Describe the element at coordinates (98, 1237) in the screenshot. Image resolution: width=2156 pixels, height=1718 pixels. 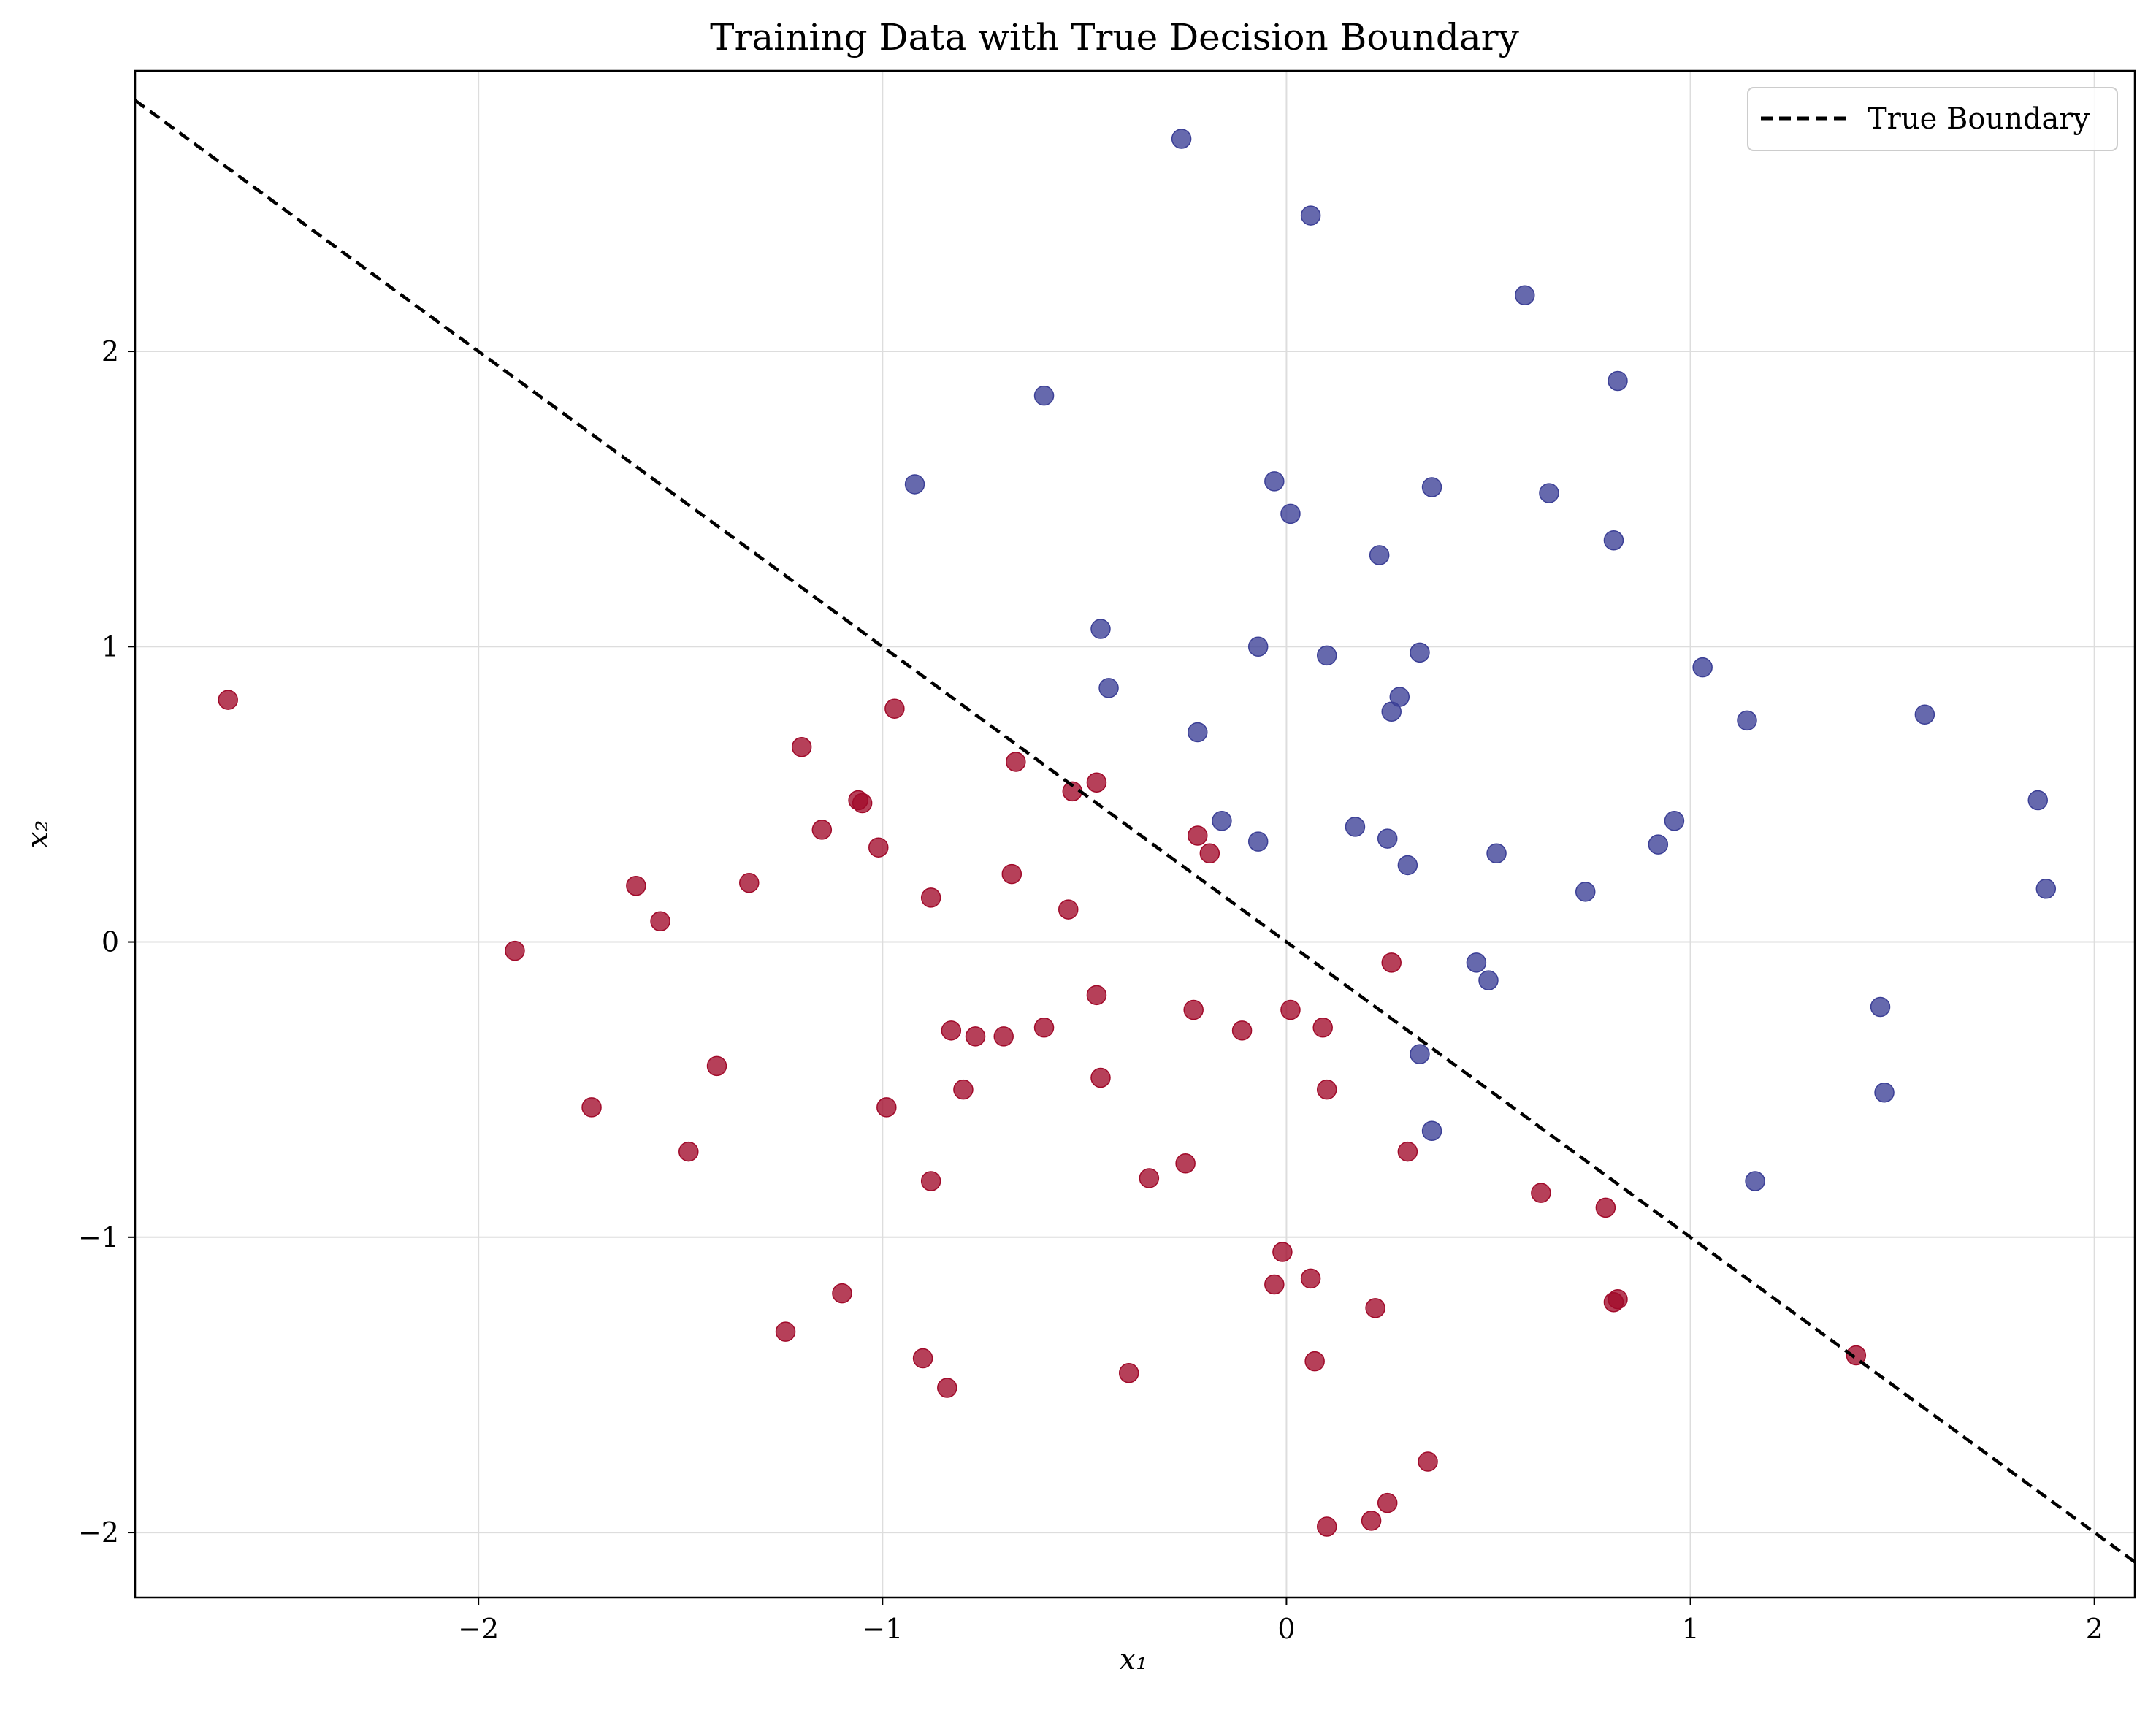
I see `y-tick-label: −1` at that location.